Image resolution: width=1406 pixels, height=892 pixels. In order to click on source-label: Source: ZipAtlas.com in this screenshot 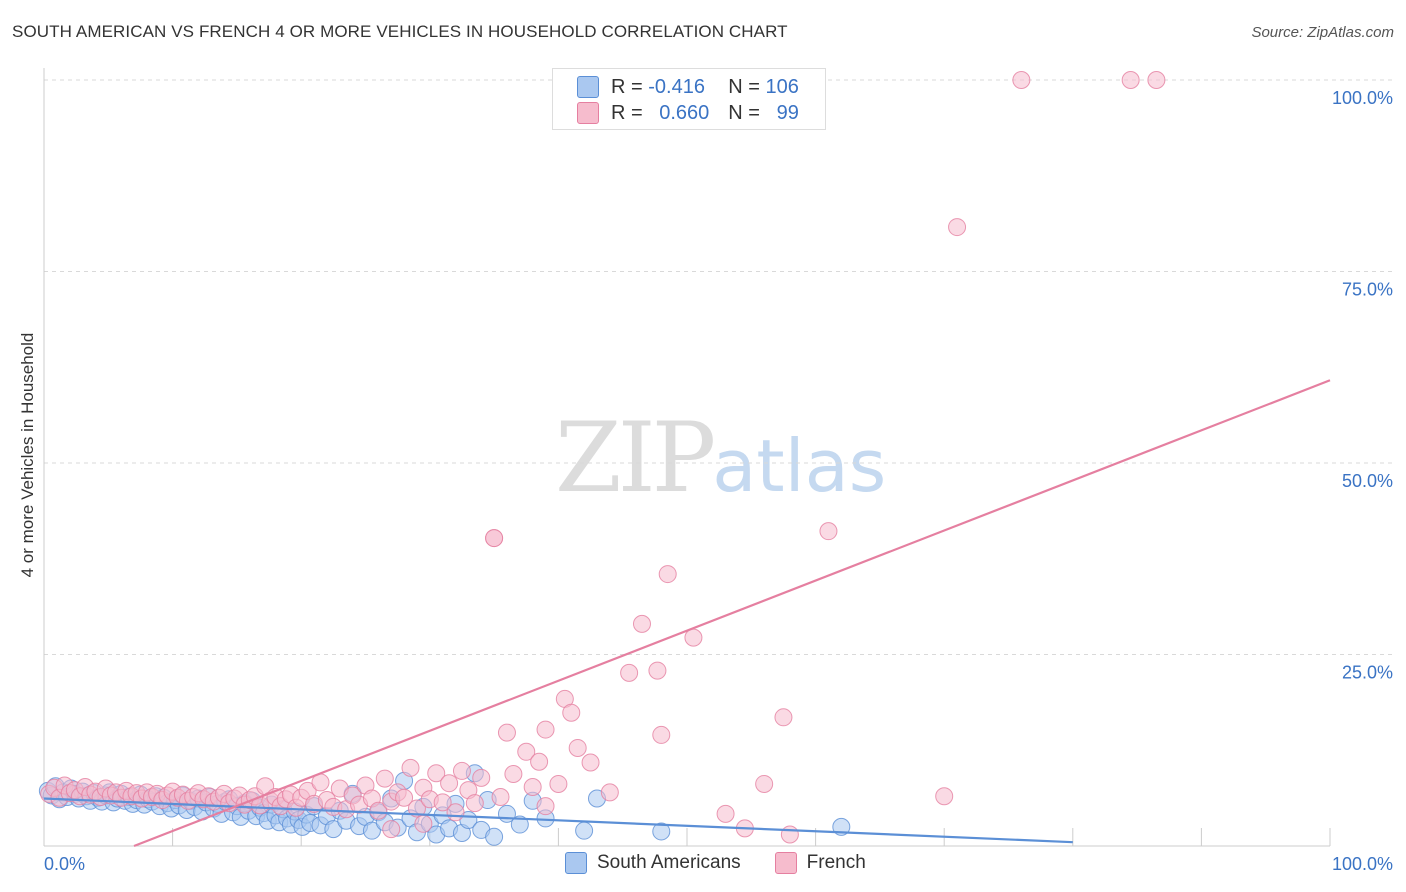, I will do `click(1322, 32)`.